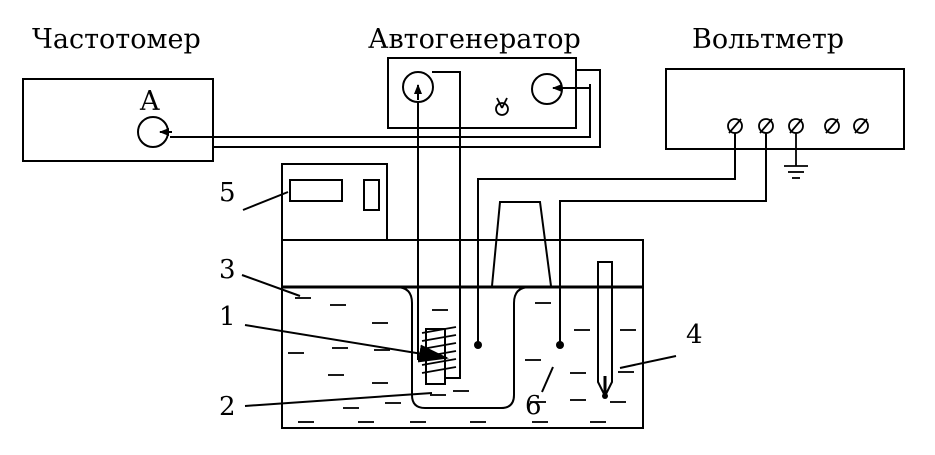 The width and height of the screenshot is (935, 455). I want to click on ground-icon, so click(796, 156).